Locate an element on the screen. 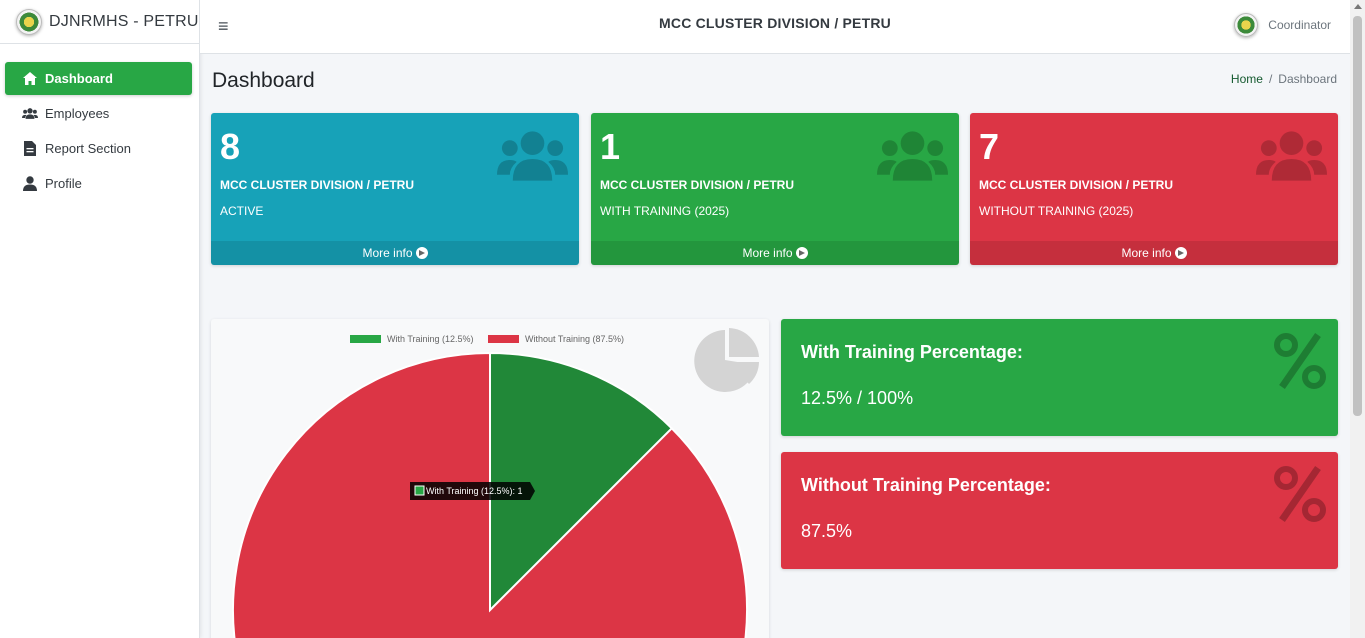  box-count: 1 is located at coordinates (610, 146).